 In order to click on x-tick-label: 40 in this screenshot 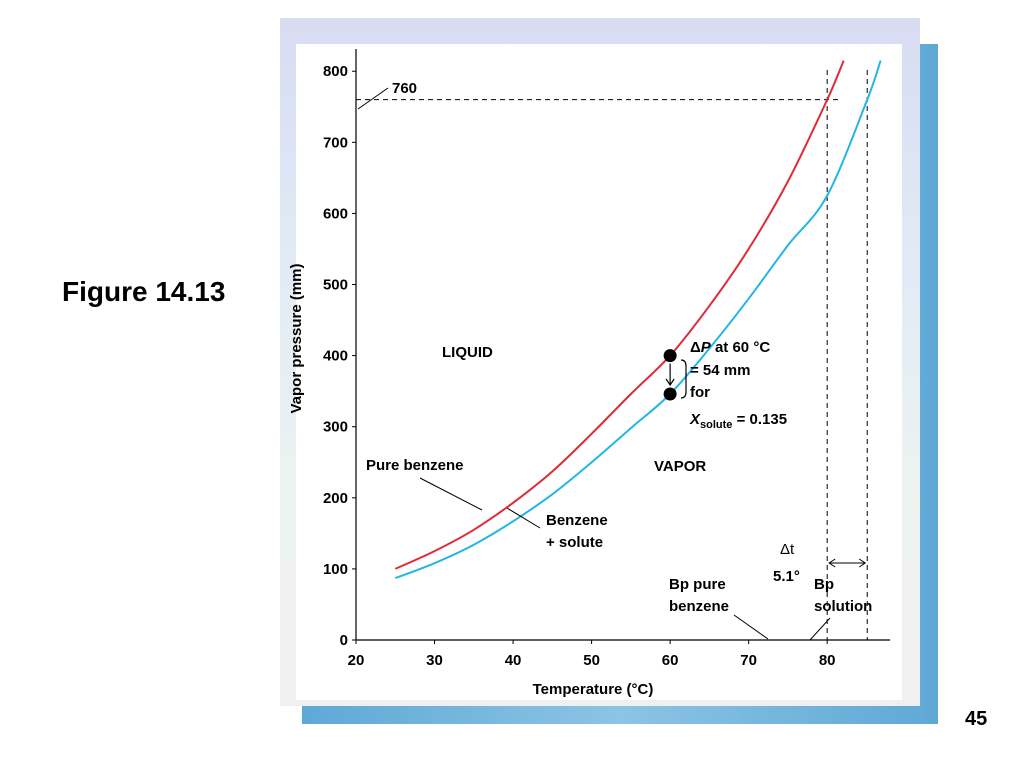, I will do `click(513, 660)`.